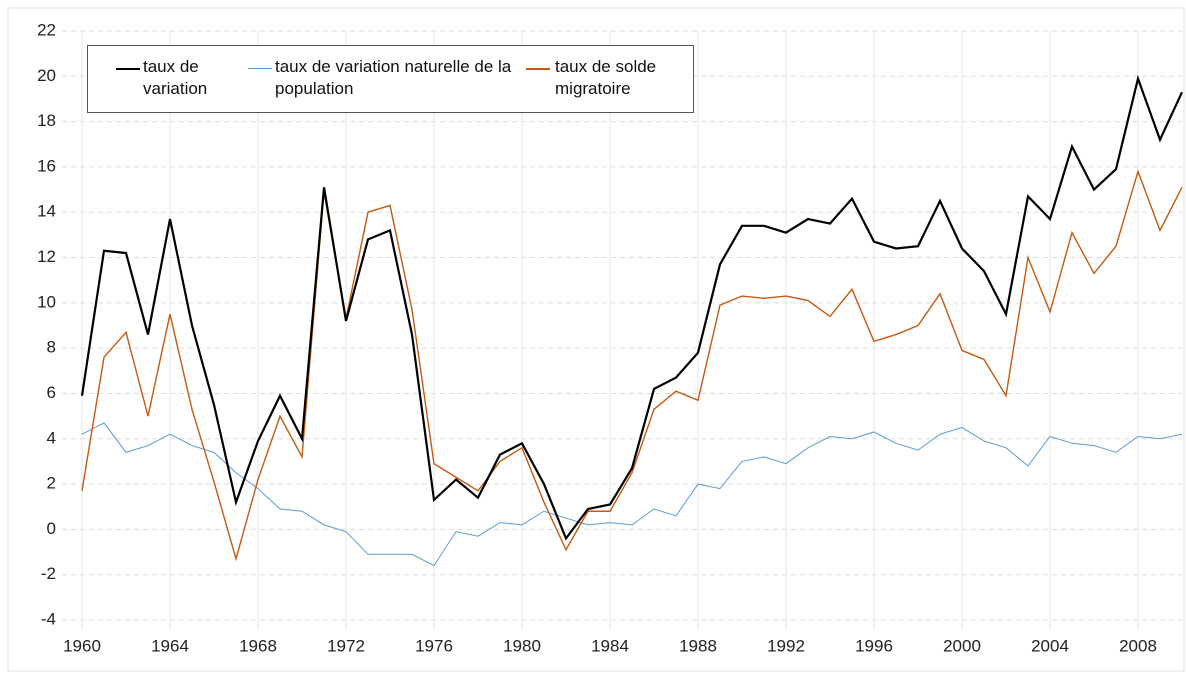  Describe the element at coordinates (51, 483) in the screenshot. I see `y-tick-label: 2` at that location.